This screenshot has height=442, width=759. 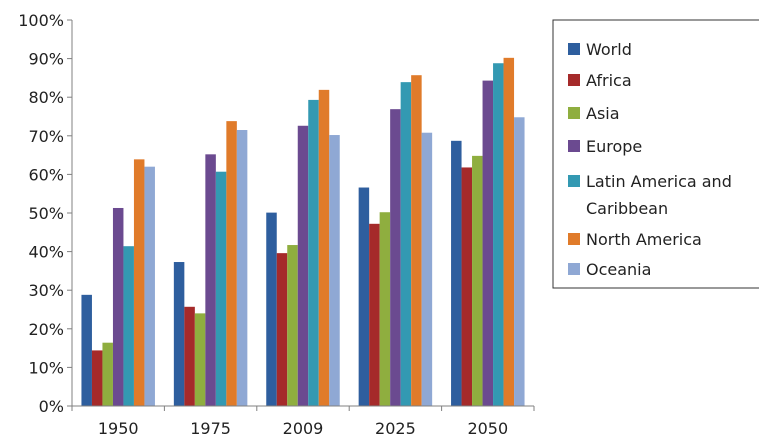 I want to click on bar-latin-america-and-caribbean-2050, so click(x=498, y=235).